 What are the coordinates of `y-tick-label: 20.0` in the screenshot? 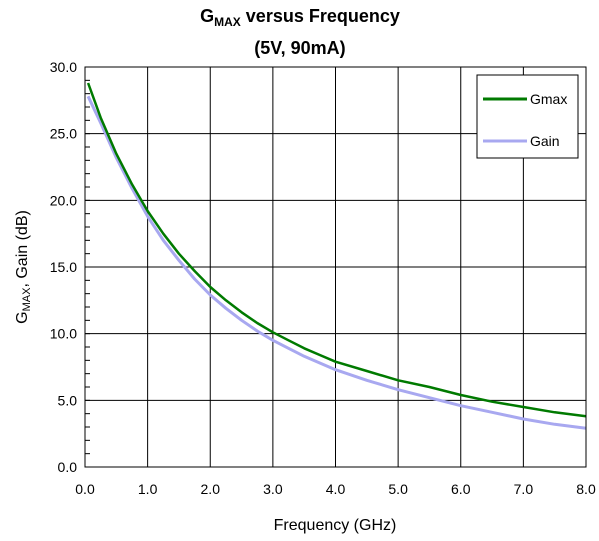 It's located at (63, 200).